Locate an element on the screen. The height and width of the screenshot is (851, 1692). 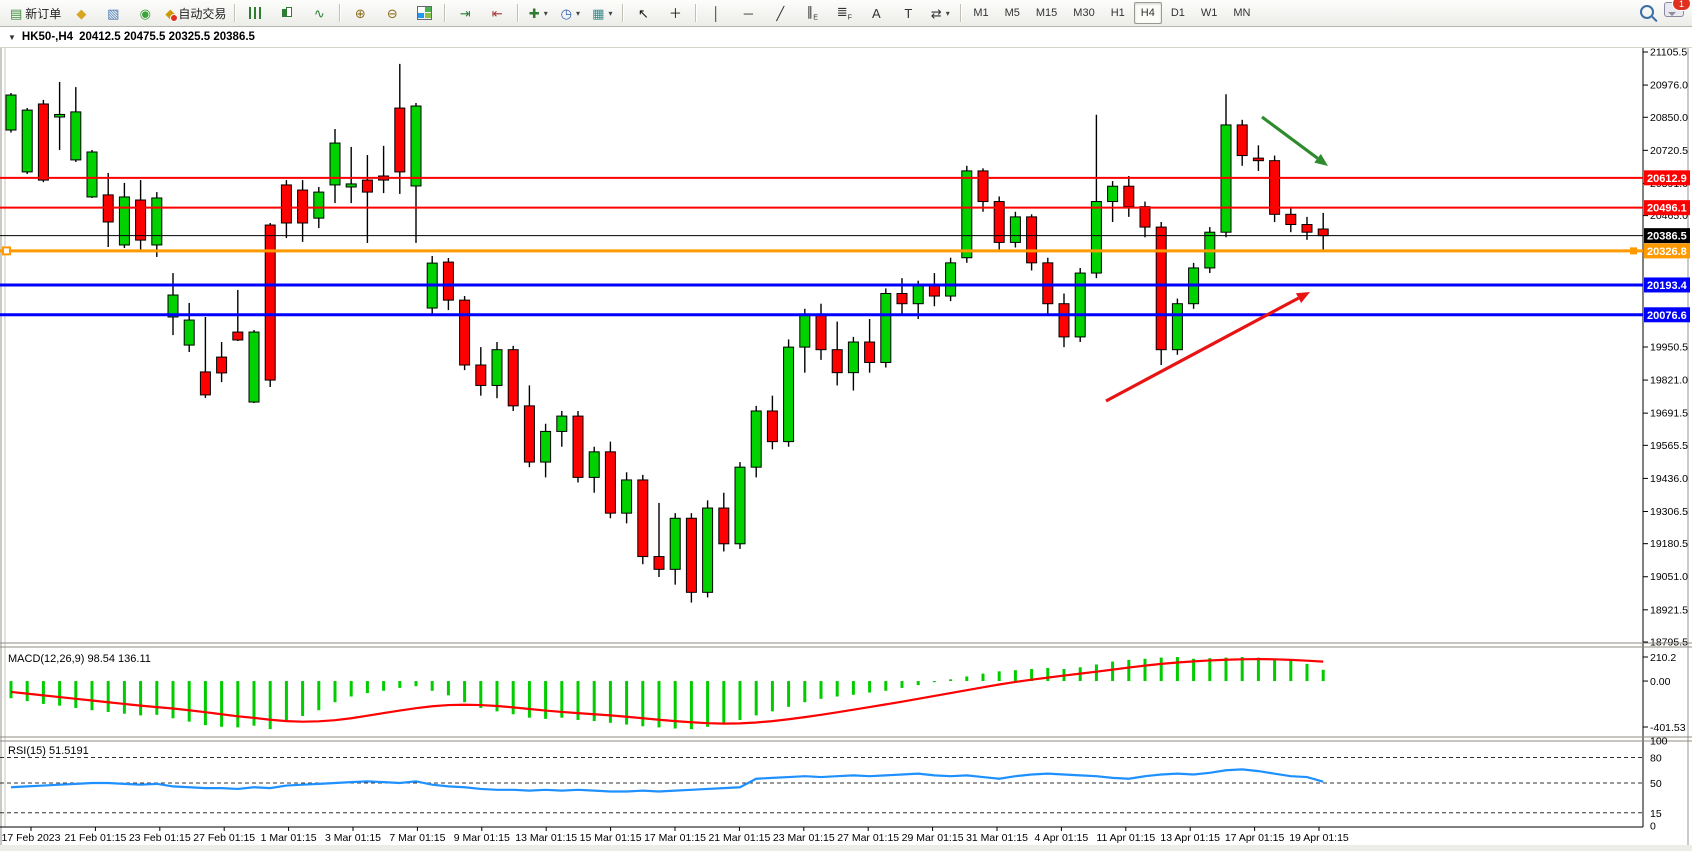
rsi-line is located at coordinates (667, 780).